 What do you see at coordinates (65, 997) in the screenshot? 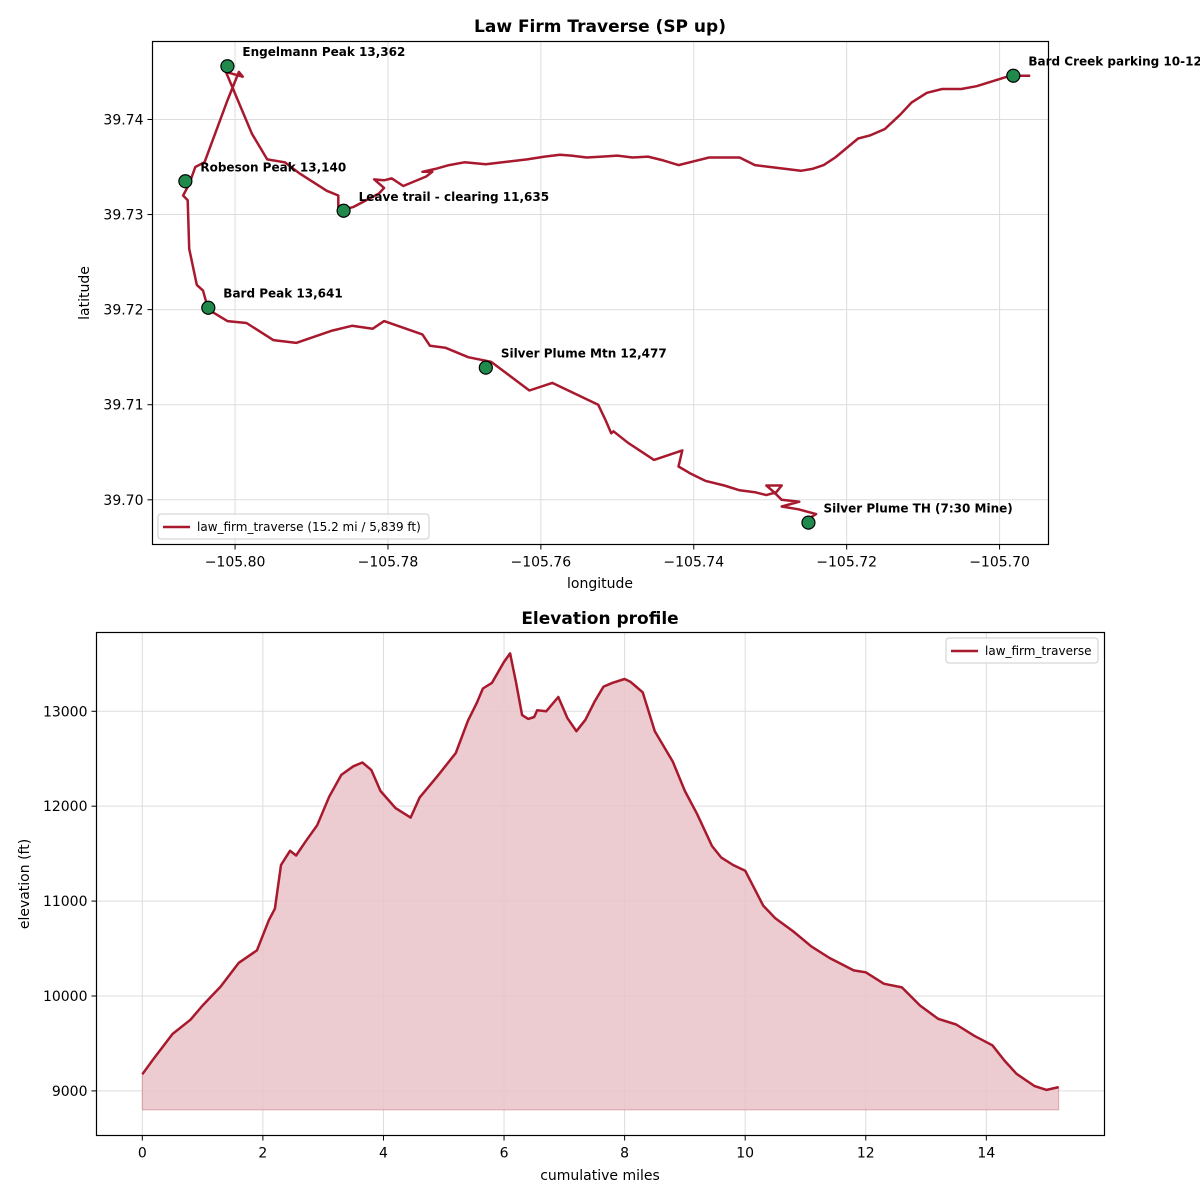
I see `profile-y-tick-label: 10000` at bounding box center [65, 997].